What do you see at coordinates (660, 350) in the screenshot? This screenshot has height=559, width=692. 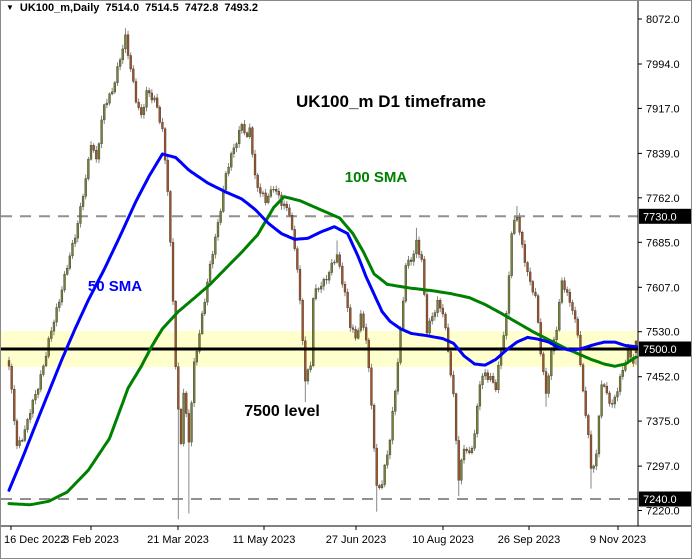 I see `svg-text: 7500.0` at bounding box center [660, 350].